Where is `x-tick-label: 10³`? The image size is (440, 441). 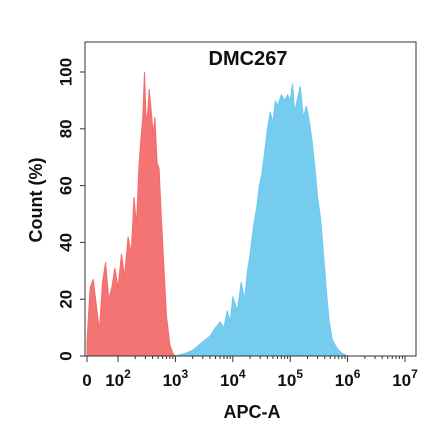
x-tick-label: 10³ is located at coordinates (176, 378).